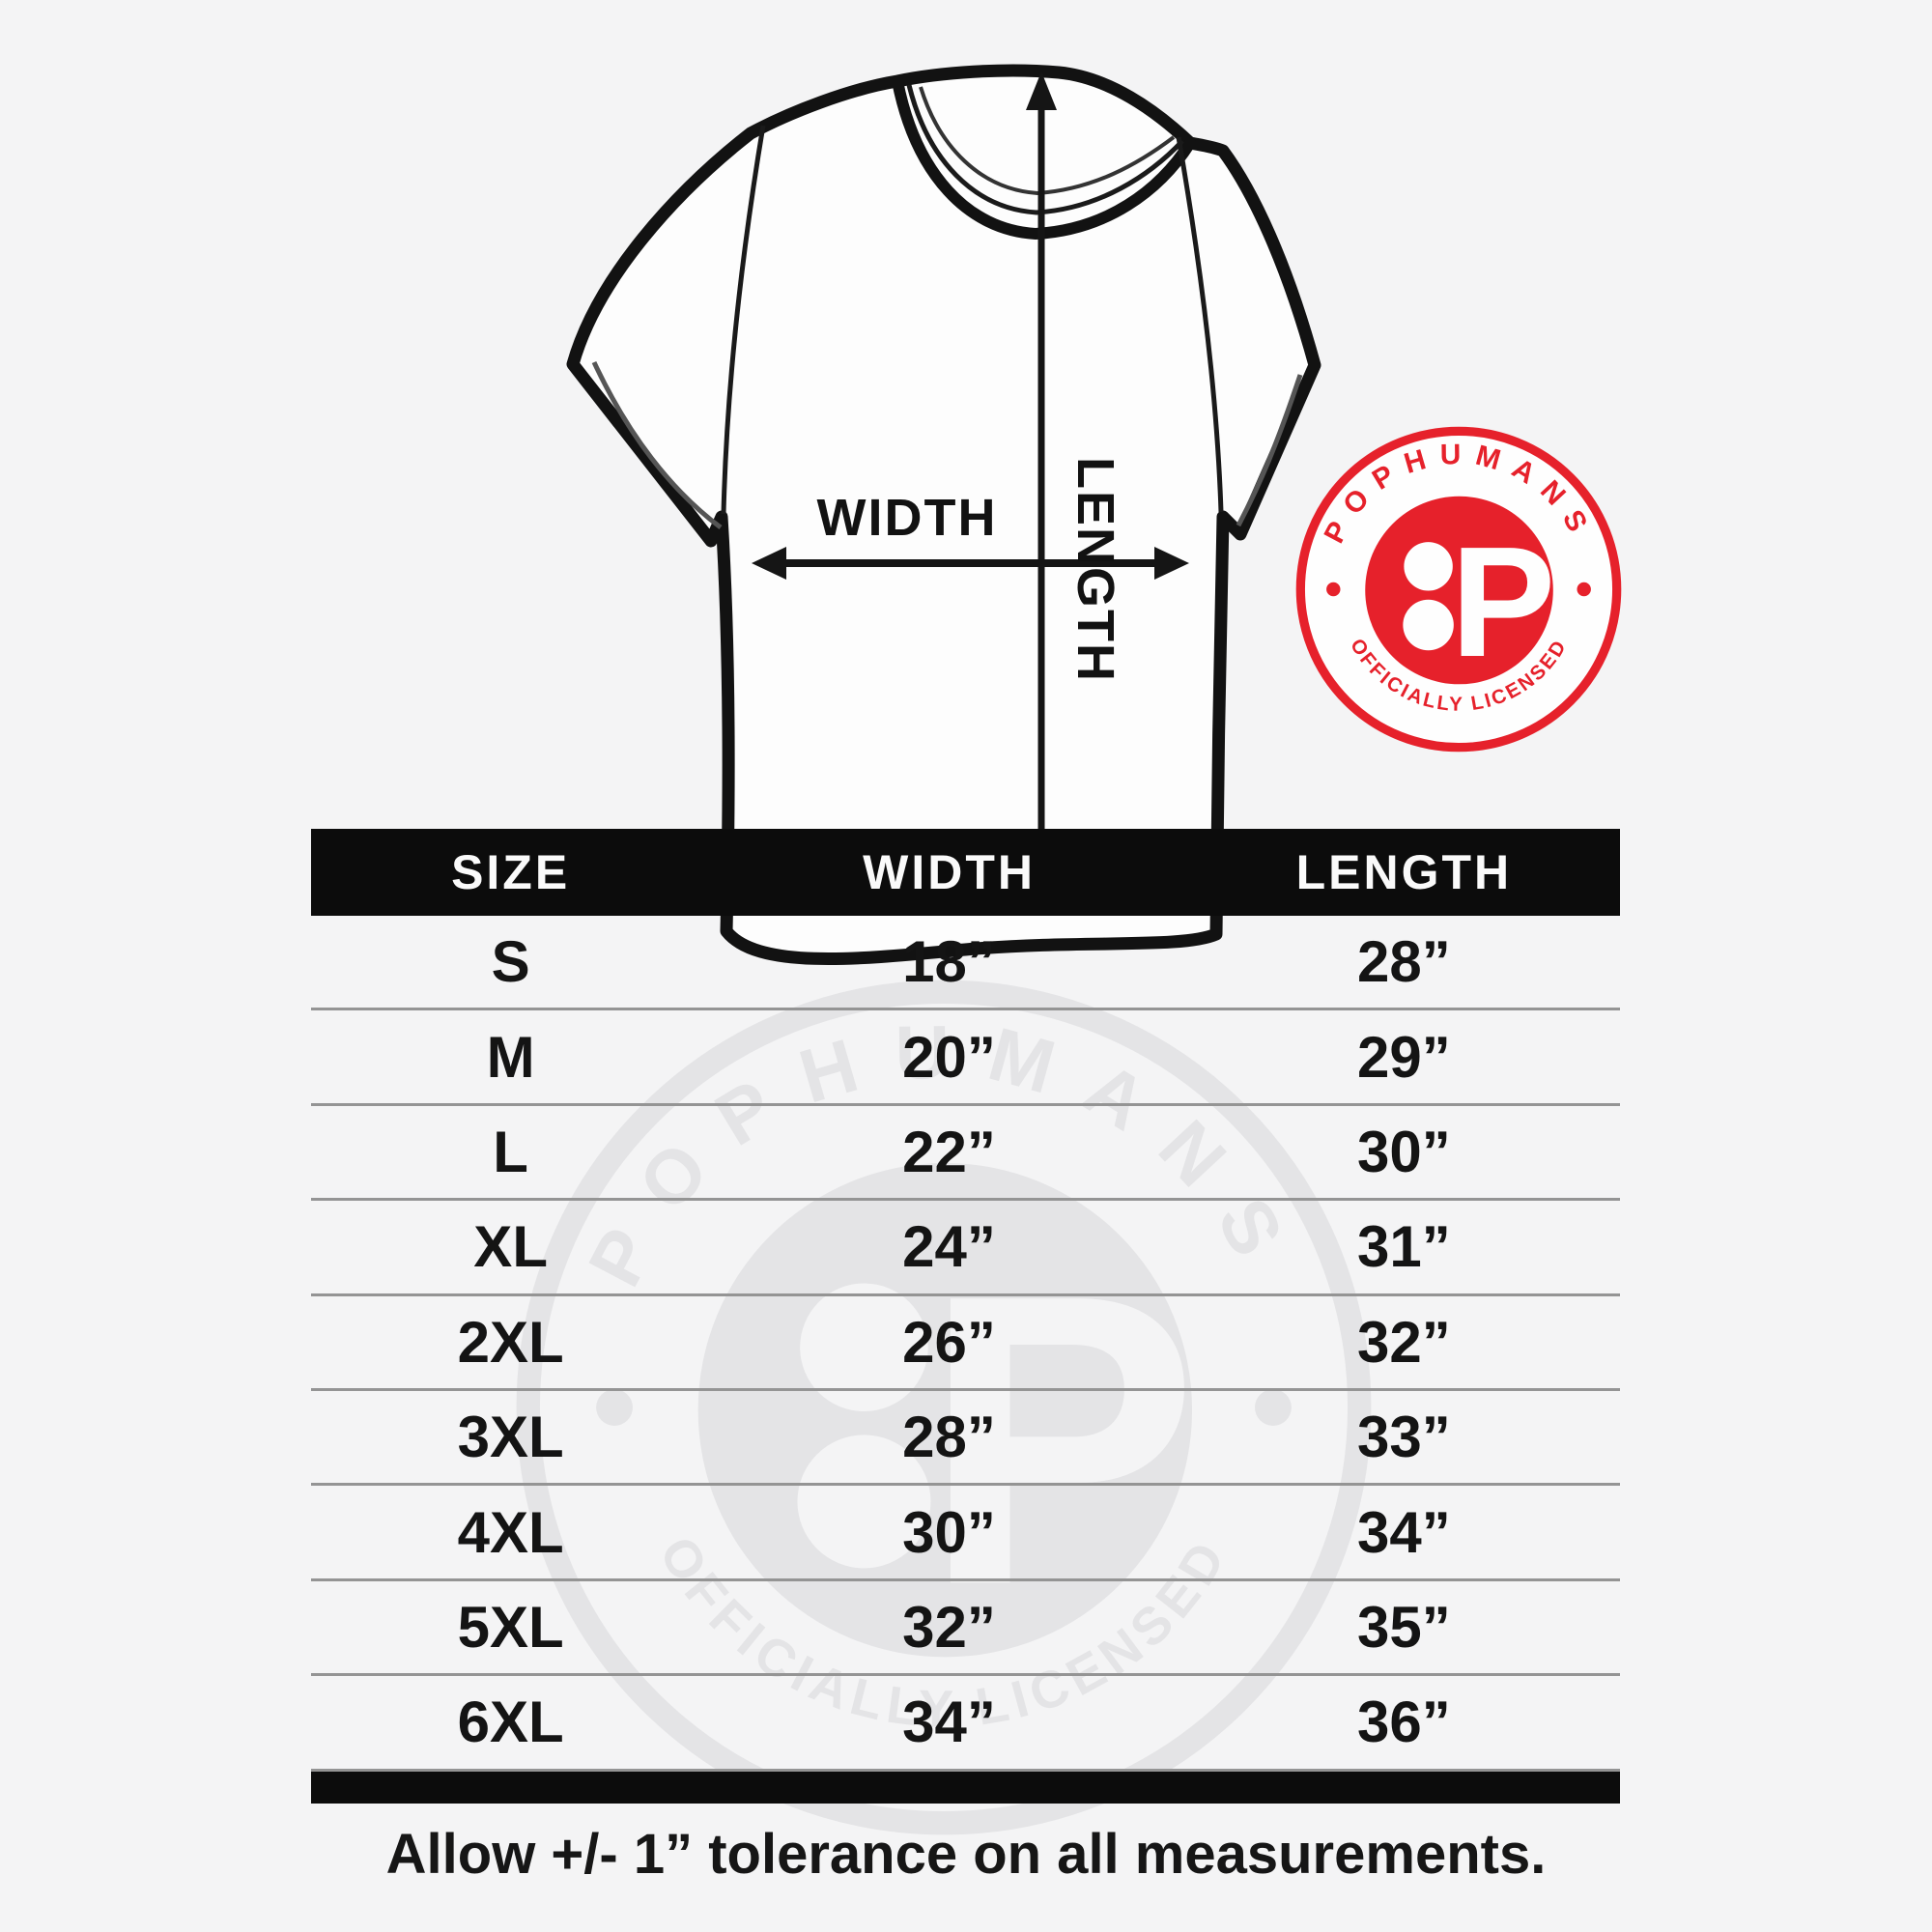 Image resolution: width=1932 pixels, height=1932 pixels. Describe the element at coordinates (1404, 1437) in the screenshot. I see `length-cell: 33”` at that location.